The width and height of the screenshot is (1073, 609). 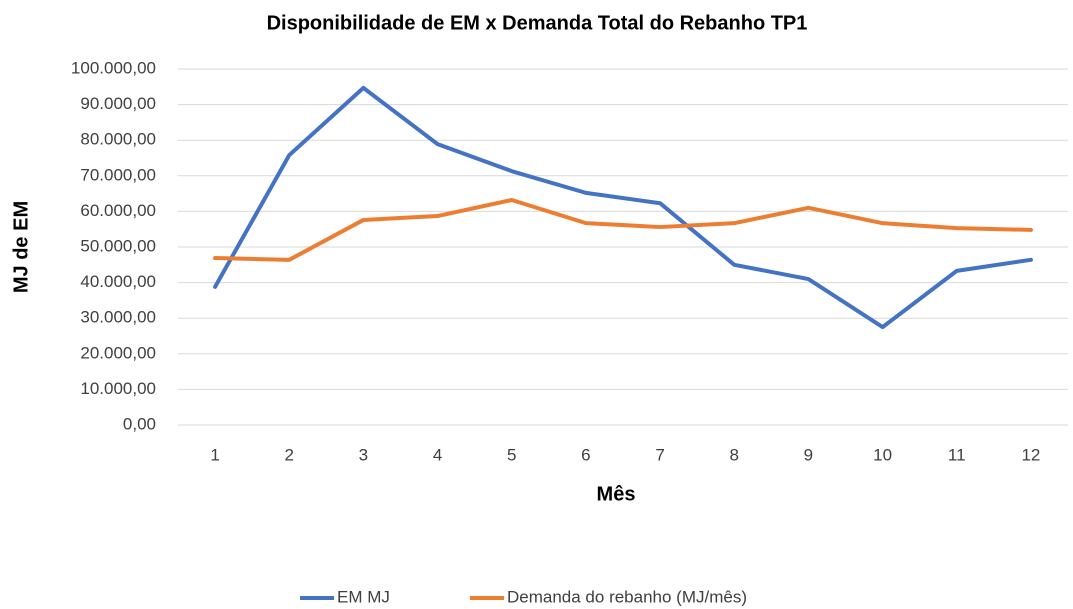 I want to click on x-axis-title: Mês, so click(x=616, y=494).